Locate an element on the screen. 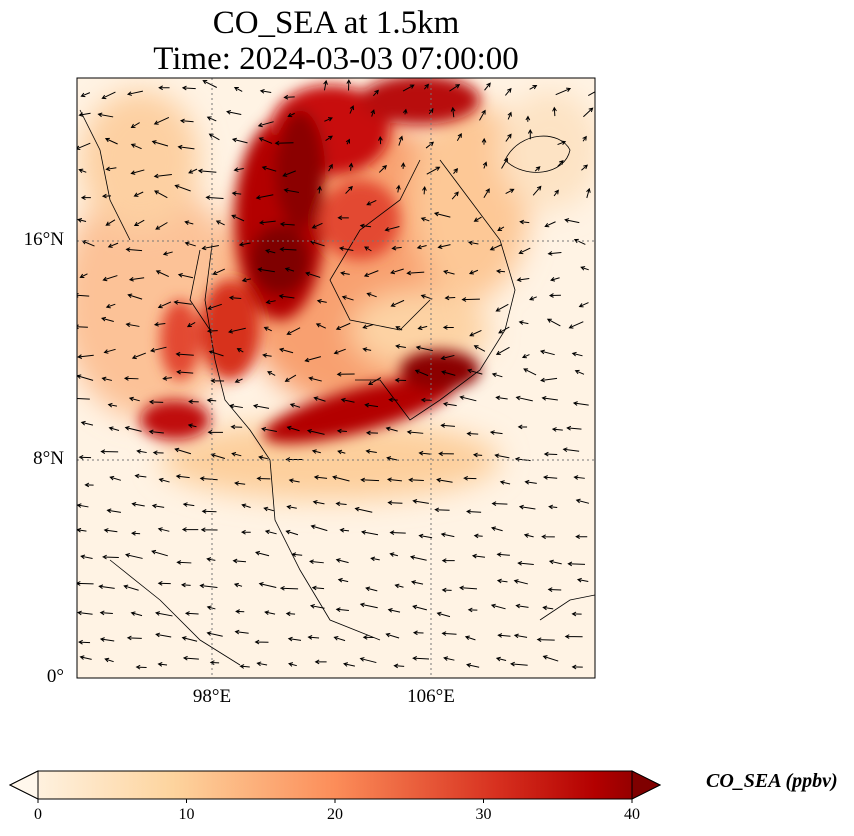  x-tick-label: 106°E is located at coordinates (431, 696).